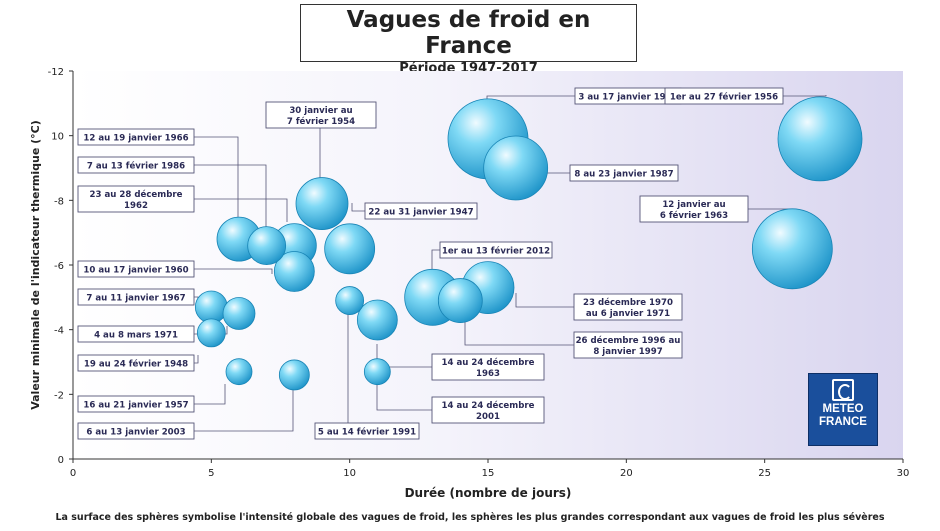 This screenshot has width=940, height=531. I want to click on bubble-label: 6 février 1963, so click(694, 215).